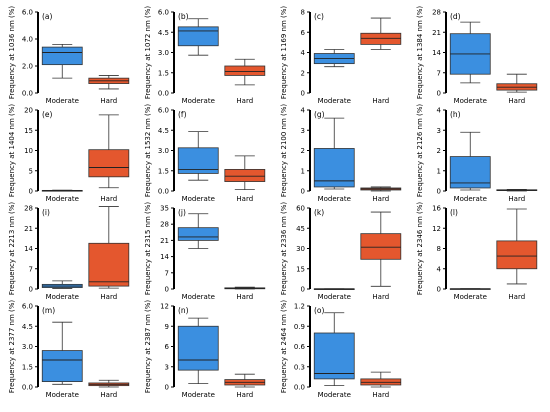  I want to click on y-tick-label: 14, so click(436, 53).